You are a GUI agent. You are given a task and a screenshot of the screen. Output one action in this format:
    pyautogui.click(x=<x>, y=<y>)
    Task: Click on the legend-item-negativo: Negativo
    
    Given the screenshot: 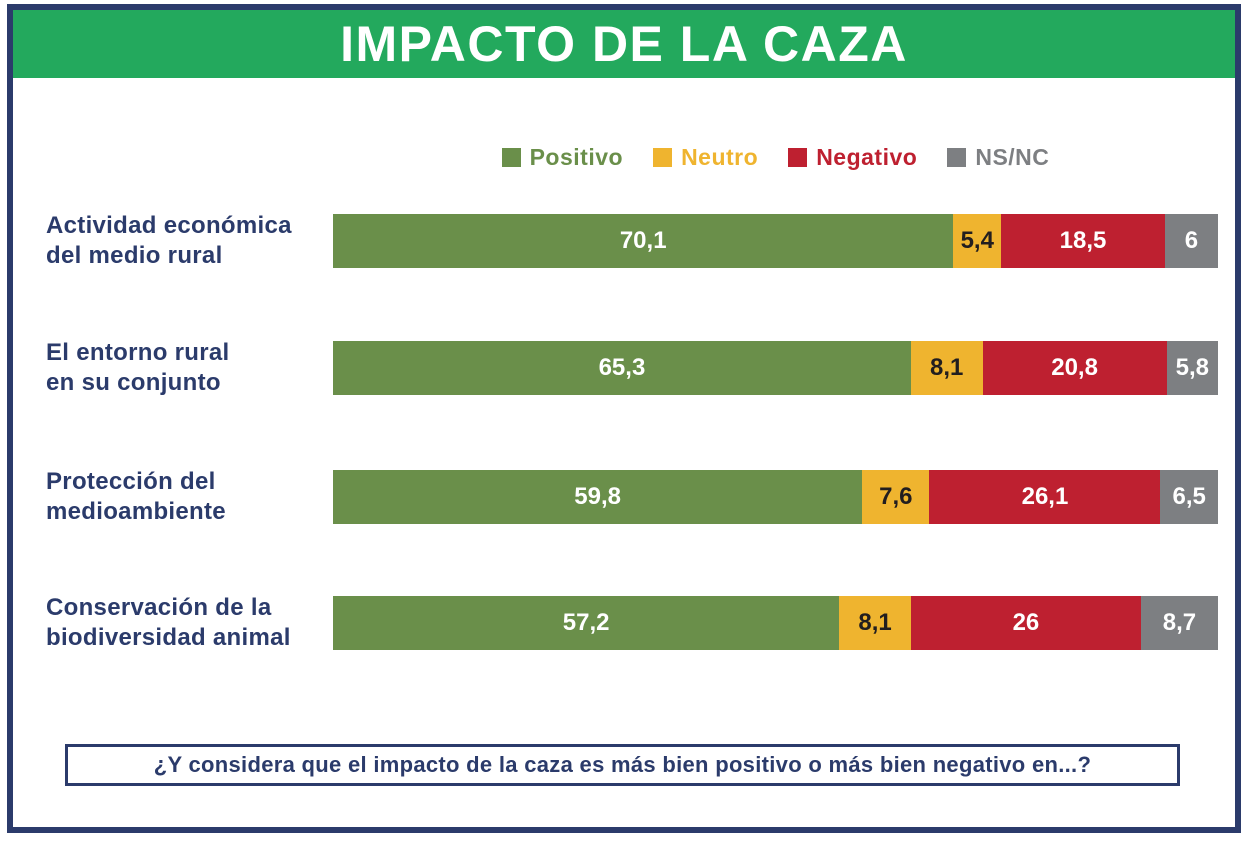 What is the action you would take?
    pyautogui.click(x=852, y=157)
    